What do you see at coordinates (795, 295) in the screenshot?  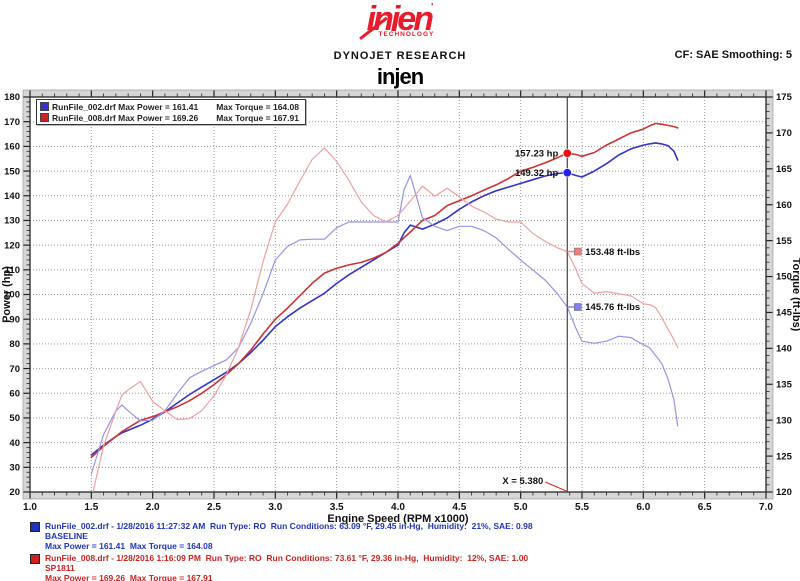 I see `y-right-axis-title: Torque (ft-lbs)` at bounding box center [795, 295].